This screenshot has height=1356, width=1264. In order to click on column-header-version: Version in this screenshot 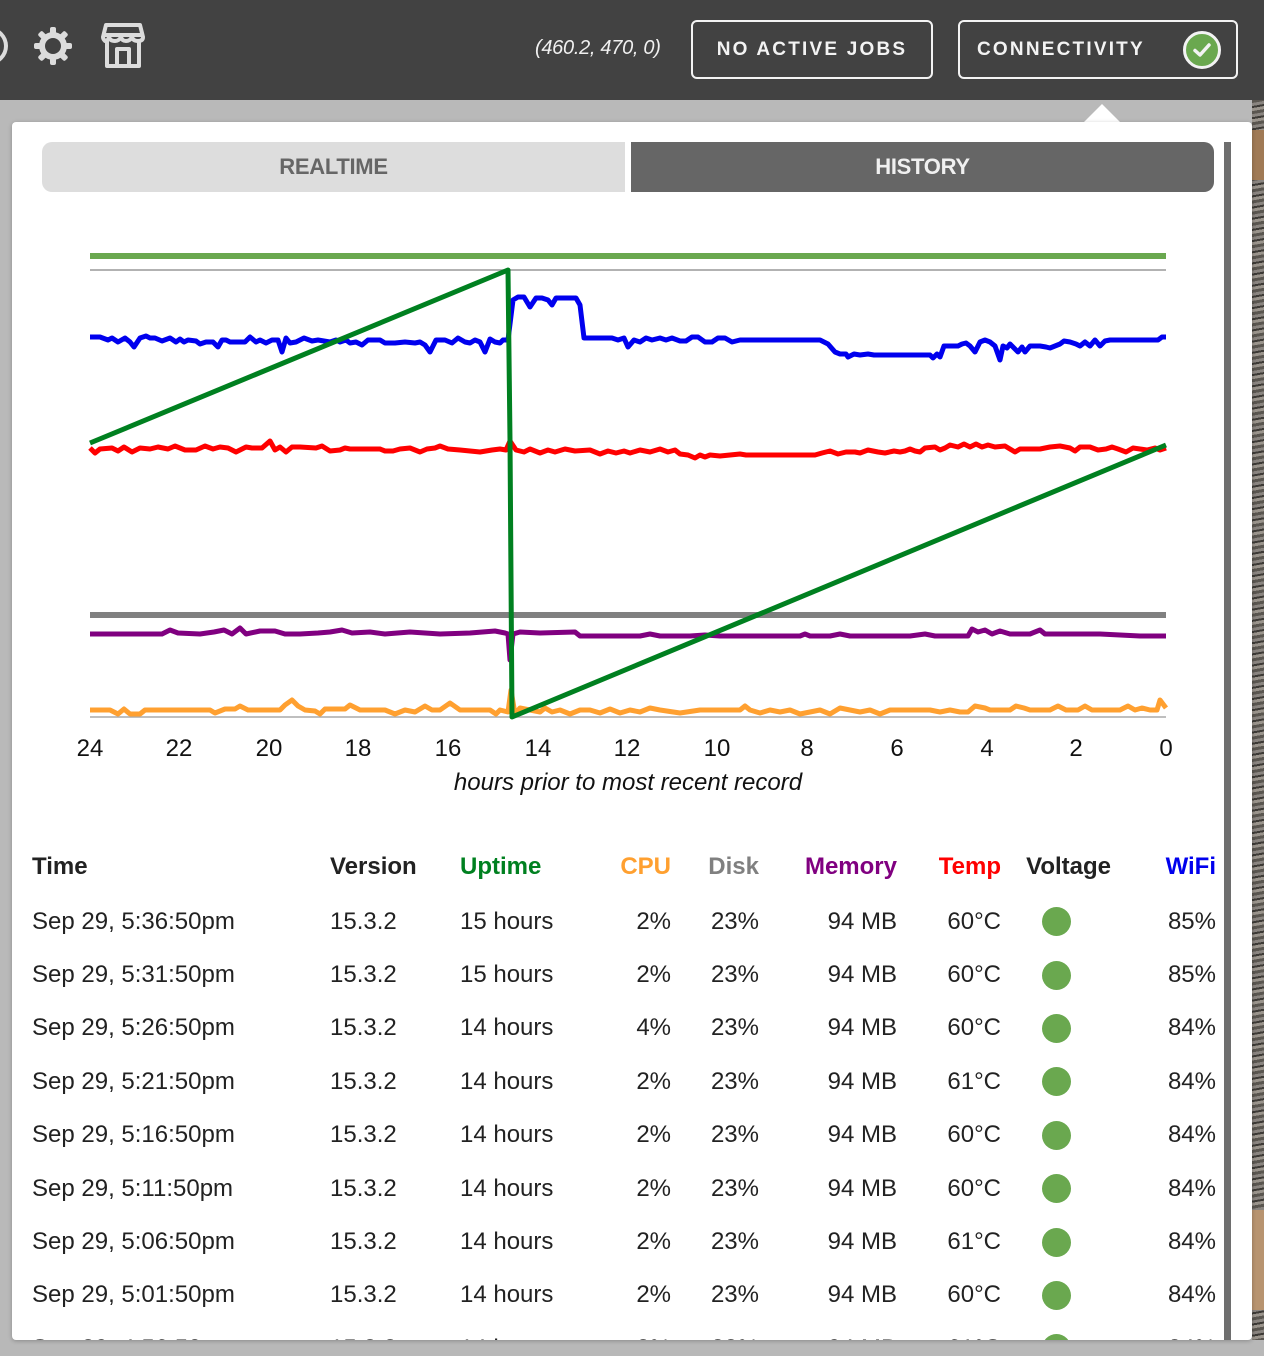, I will do `click(373, 866)`.